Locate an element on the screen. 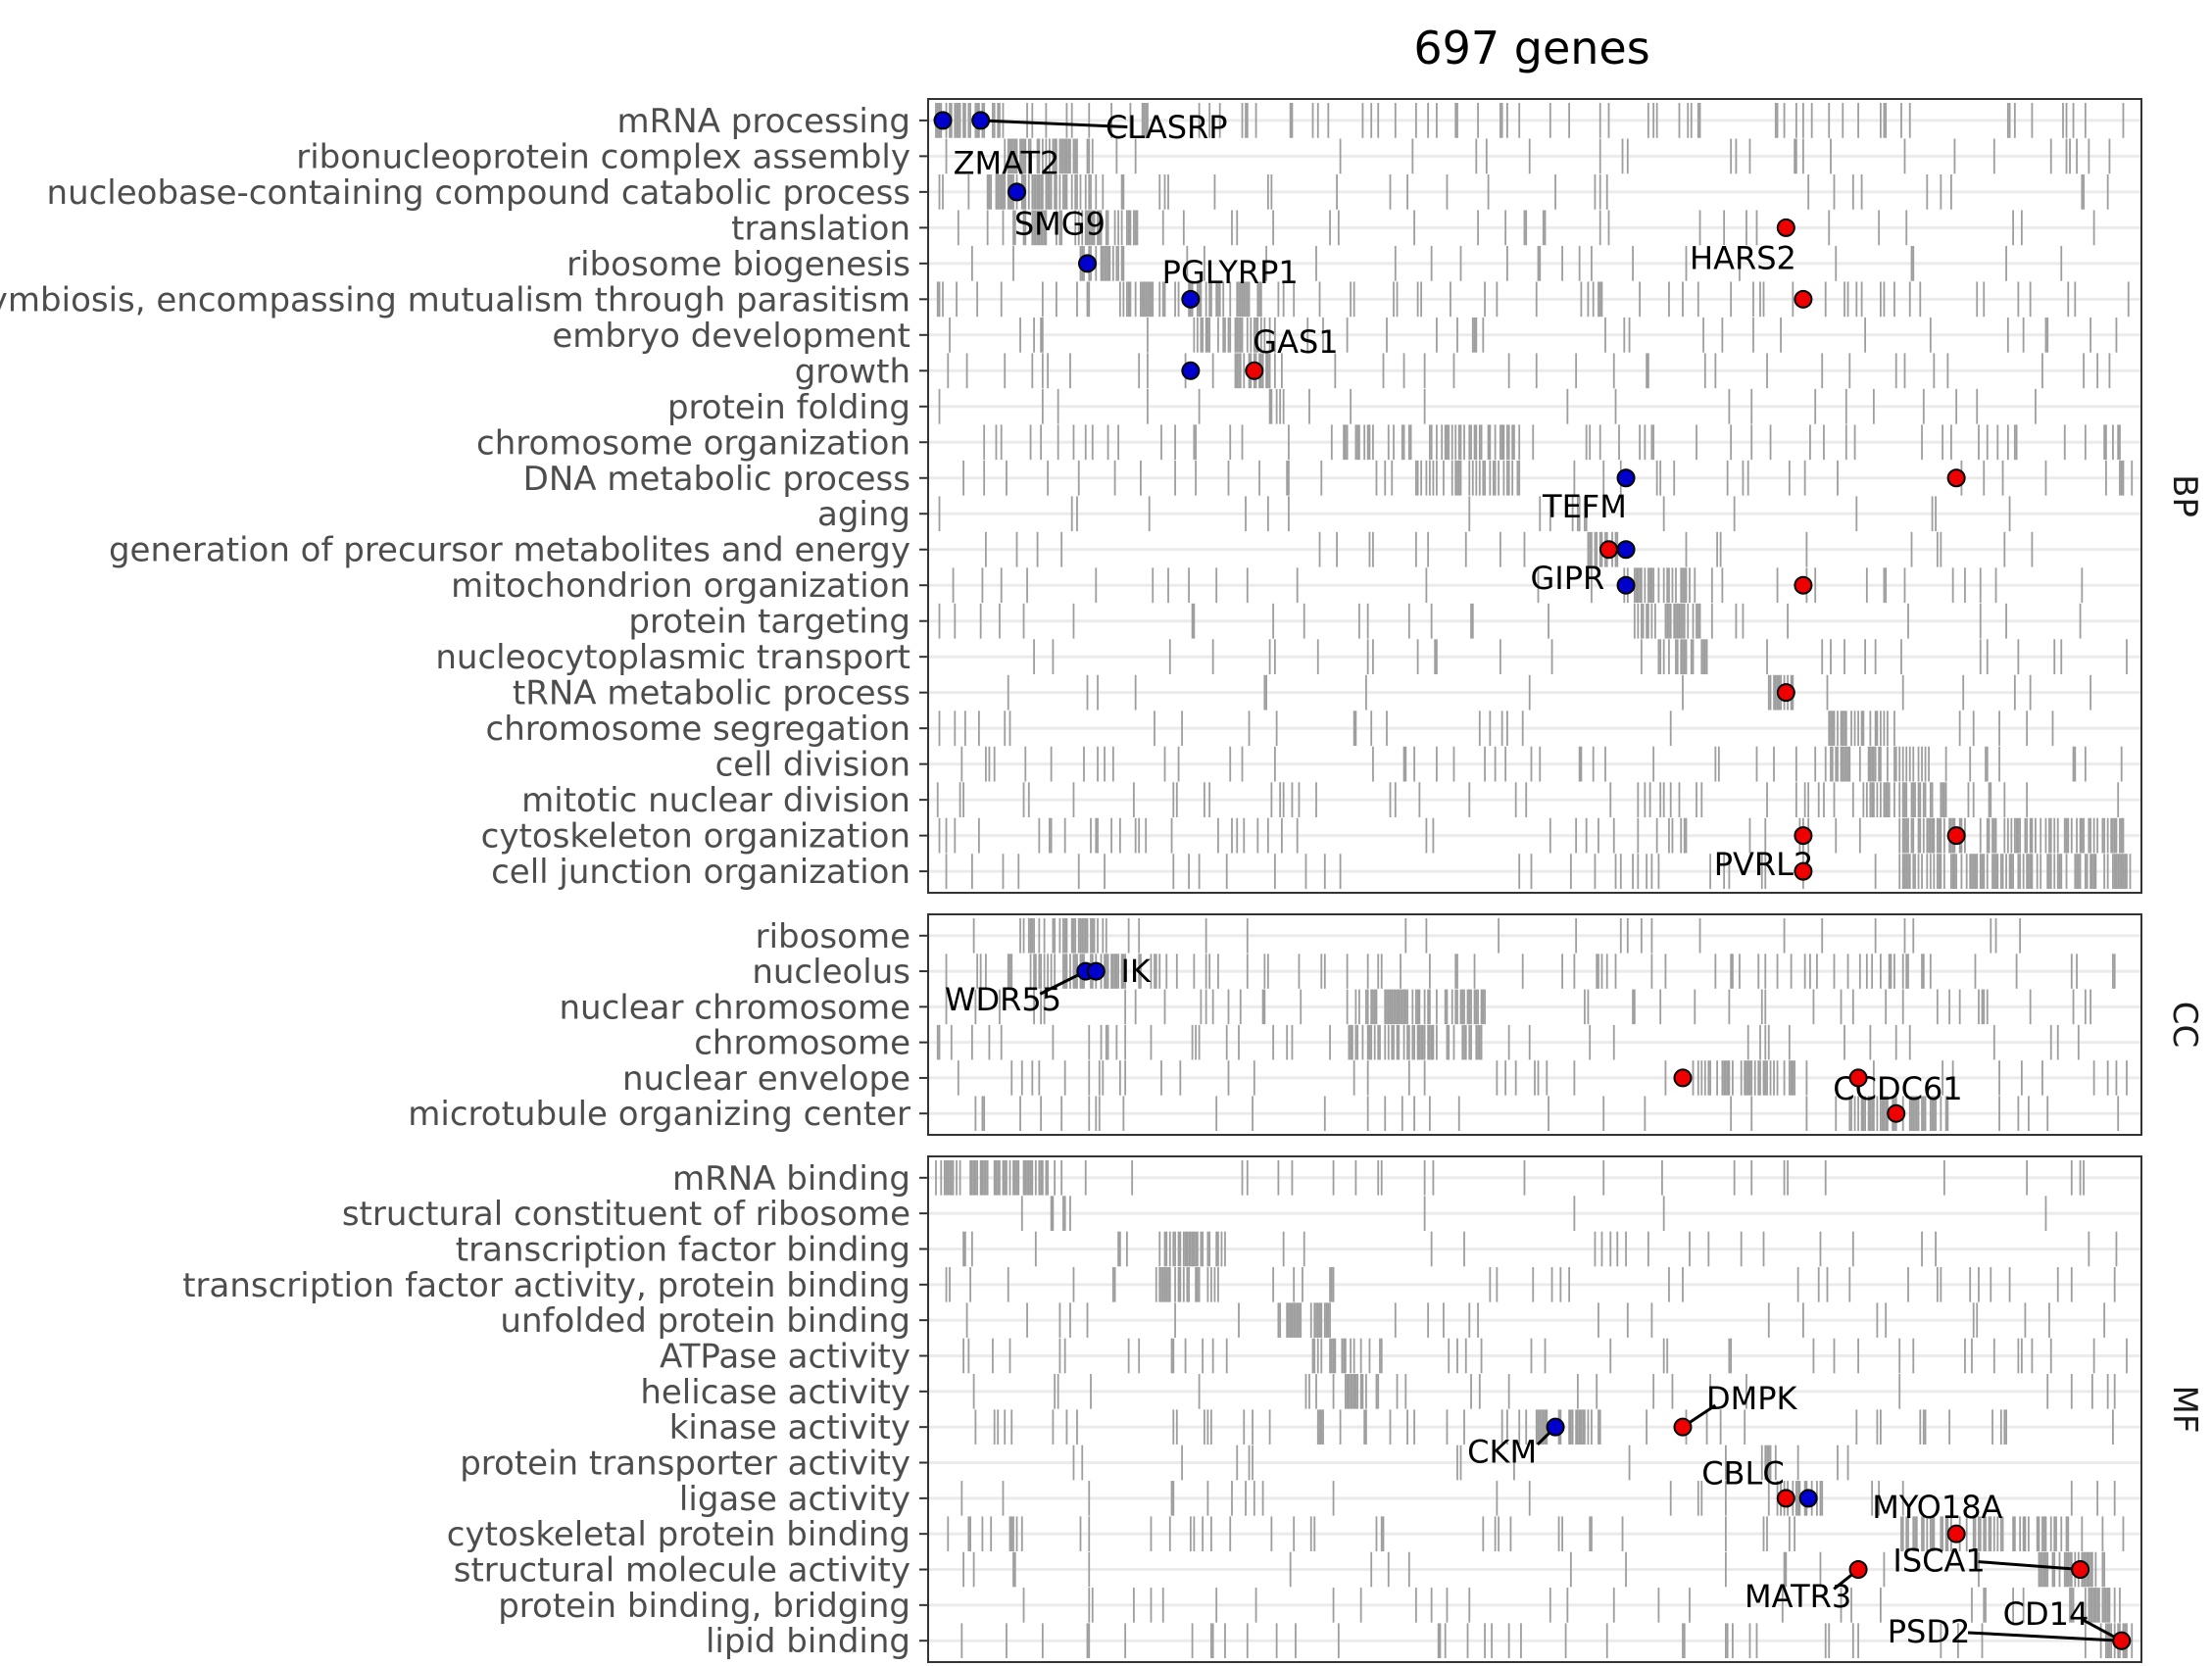 This screenshot has height=1666, width=2212. gene-label: ZMAT2 is located at coordinates (1007, 163).